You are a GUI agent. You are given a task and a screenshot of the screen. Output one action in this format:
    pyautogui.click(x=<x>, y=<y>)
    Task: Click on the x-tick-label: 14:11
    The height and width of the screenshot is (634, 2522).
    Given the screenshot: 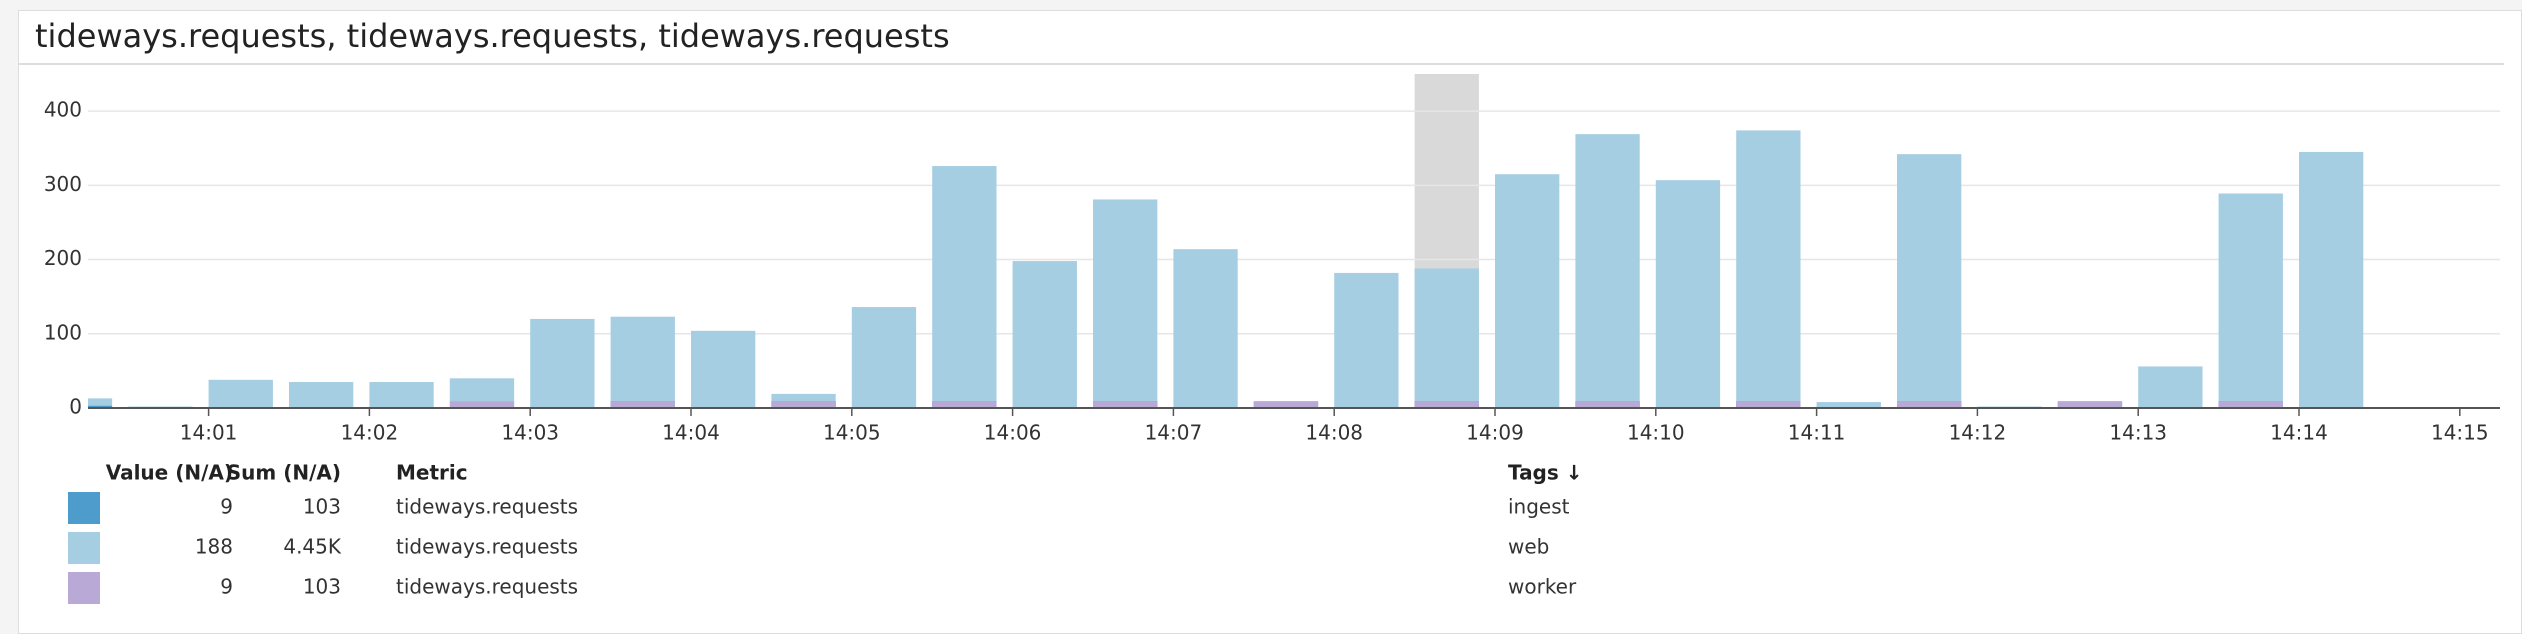 What is the action you would take?
    pyautogui.click(x=1817, y=433)
    